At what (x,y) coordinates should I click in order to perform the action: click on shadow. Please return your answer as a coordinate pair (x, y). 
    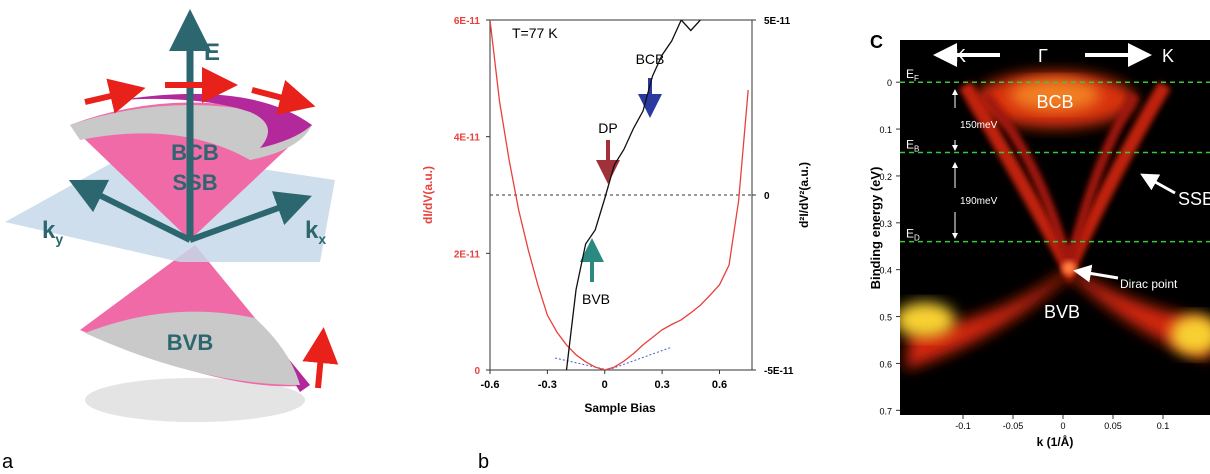
    Looking at the image, I should click on (195, 400).